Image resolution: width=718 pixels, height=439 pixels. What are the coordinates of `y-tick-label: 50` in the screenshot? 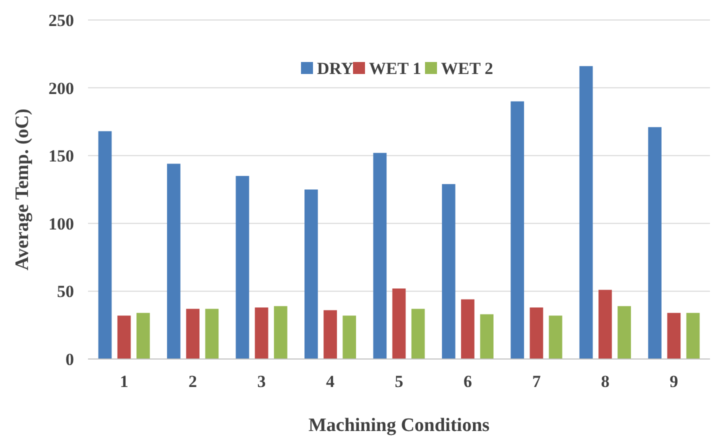 It's located at (65, 292).